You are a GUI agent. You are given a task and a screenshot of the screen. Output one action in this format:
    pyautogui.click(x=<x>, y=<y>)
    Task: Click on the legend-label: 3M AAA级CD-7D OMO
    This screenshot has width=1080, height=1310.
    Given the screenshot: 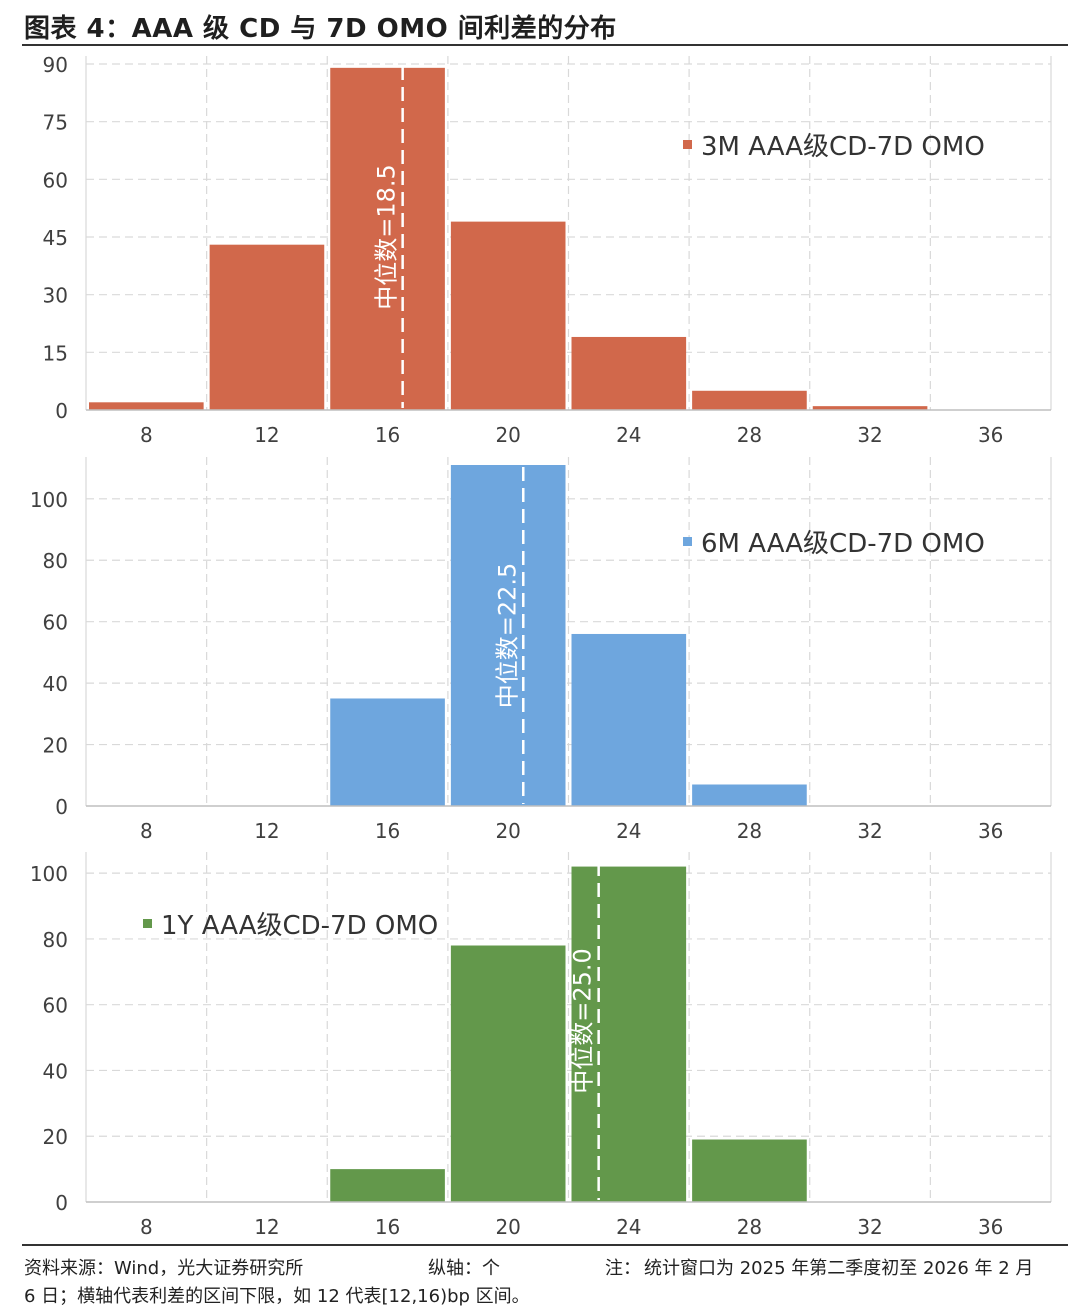 What is the action you would take?
    pyautogui.click(x=843, y=147)
    